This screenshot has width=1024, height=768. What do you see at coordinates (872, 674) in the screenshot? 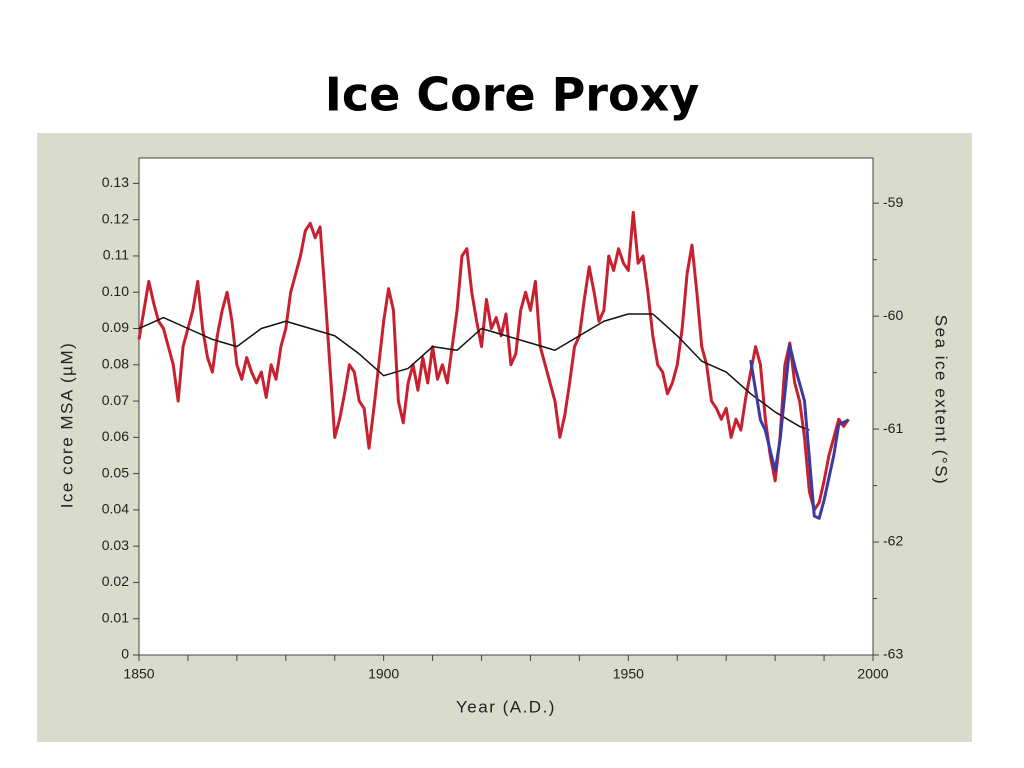
I see `x-tick-label: 2000` at bounding box center [872, 674].